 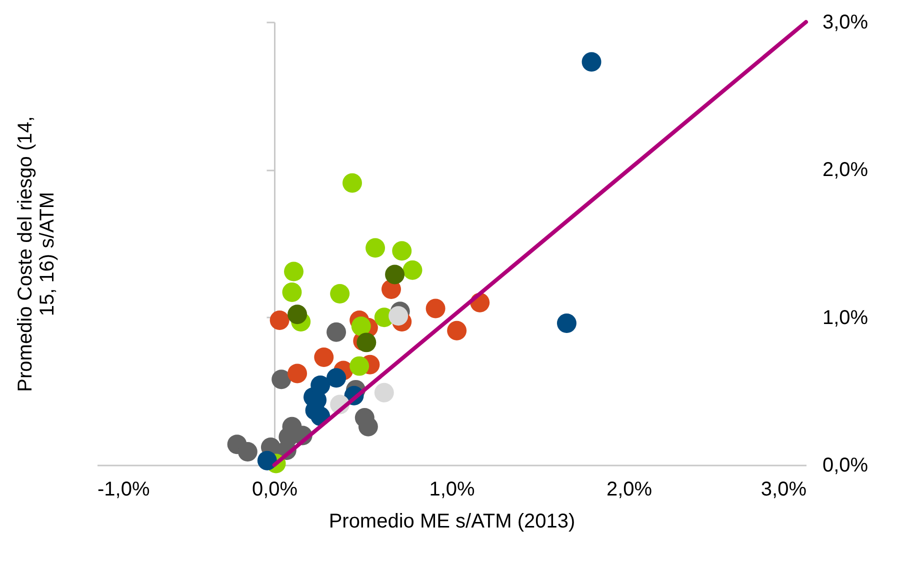 What do you see at coordinates (36, 254) in the screenshot?
I see `y-axis-title: Promedio Coste del riesgo (14, 15, 16) s/ATM` at bounding box center [36, 254].